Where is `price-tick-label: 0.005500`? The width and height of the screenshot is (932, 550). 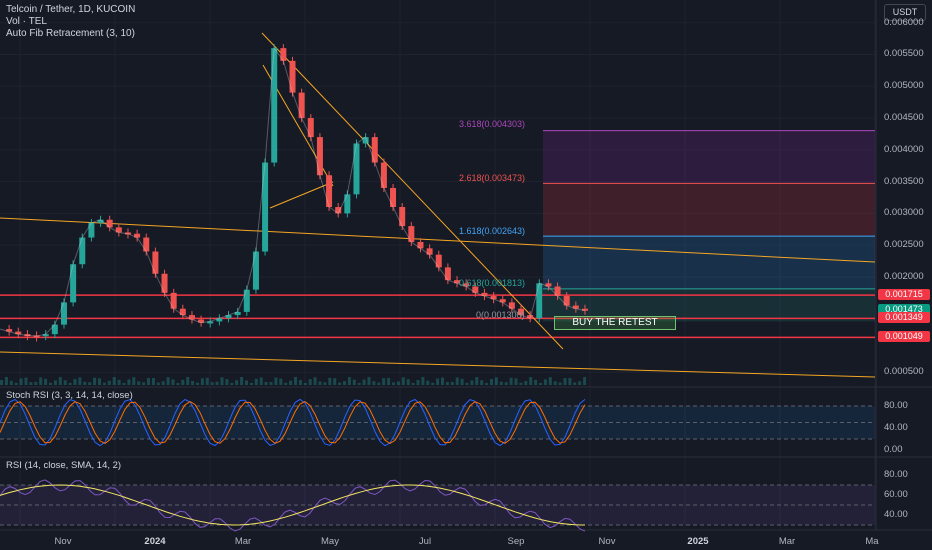 price-tick-label: 0.005500 is located at coordinates (904, 54).